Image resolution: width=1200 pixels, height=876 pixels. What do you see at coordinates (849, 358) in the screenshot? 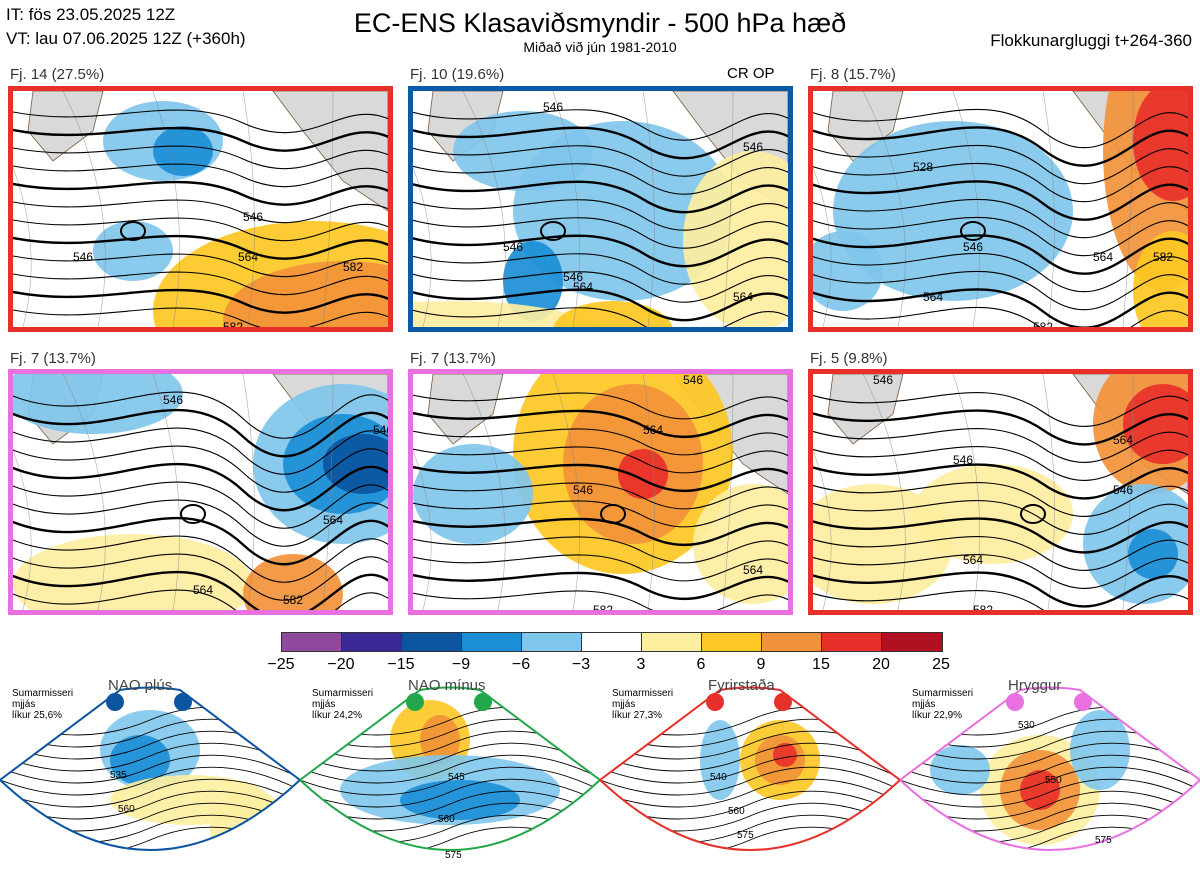
I see `cluster-label: Fj. 5 (9.8%)` at bounding box center [849, 358].